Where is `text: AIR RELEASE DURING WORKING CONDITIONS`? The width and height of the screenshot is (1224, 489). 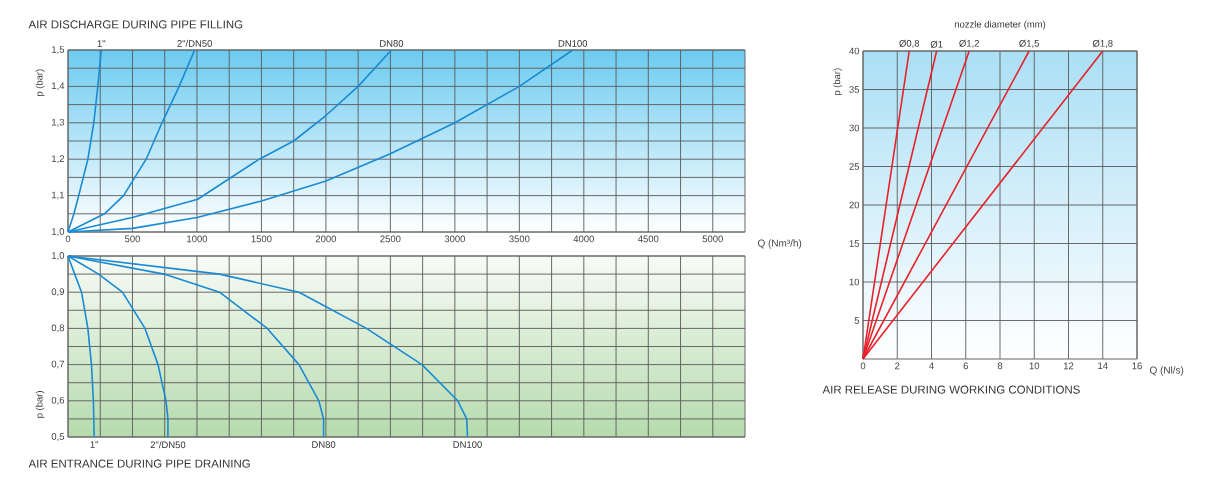 text: AIR RELEASE DURING WORKING CONDITIONS is located at coordinates (951, 389).